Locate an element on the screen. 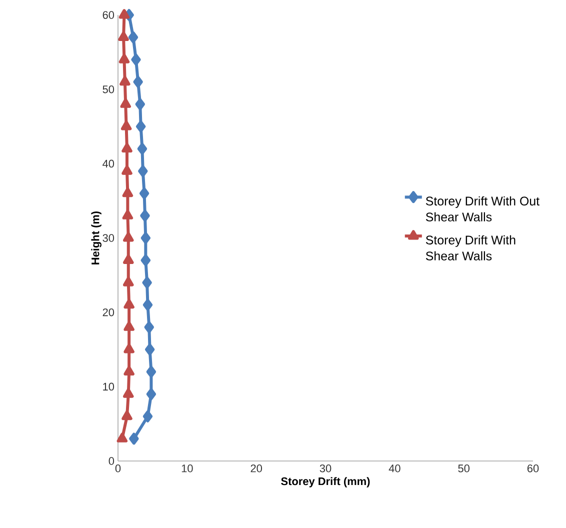  y-tick-label: 20 is located at coordinates (108, 312).